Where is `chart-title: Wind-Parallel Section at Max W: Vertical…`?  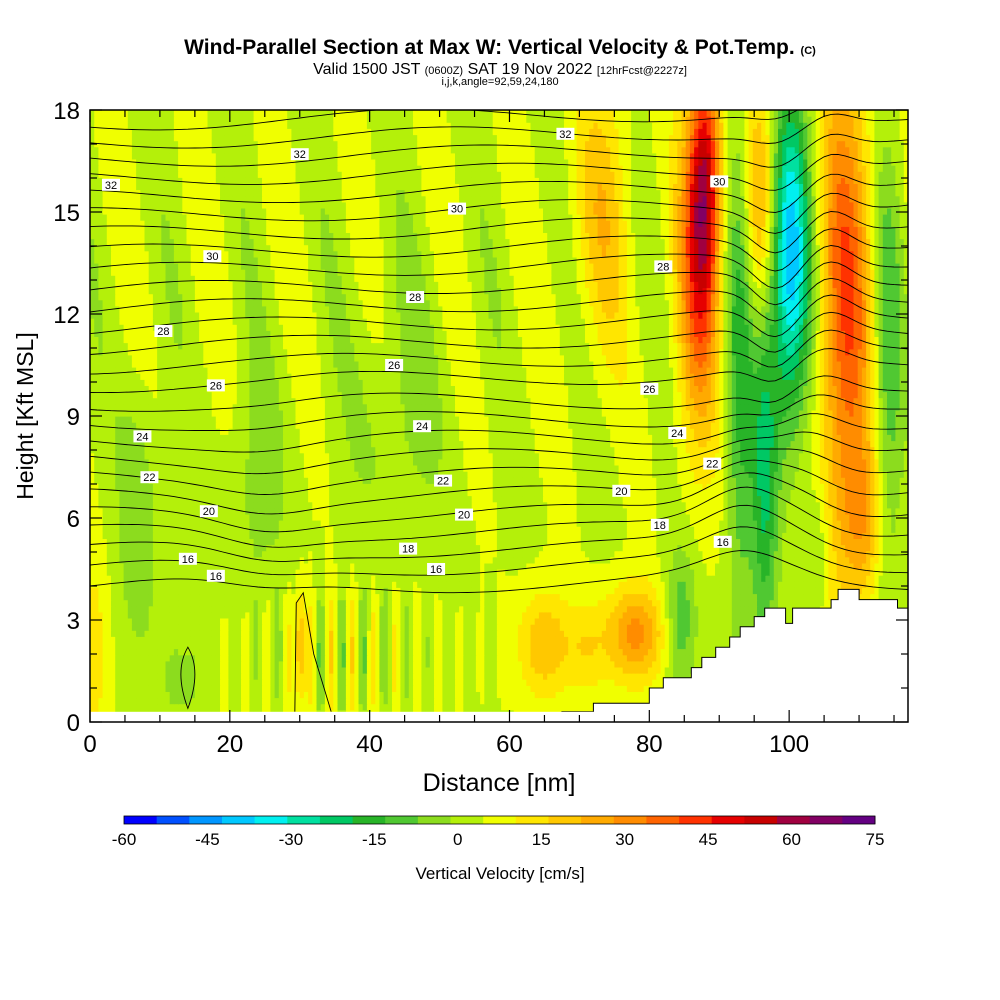 chart-title: Wind-Parallel Section at Max W: Vertical… is located at coordinates (500, 48).